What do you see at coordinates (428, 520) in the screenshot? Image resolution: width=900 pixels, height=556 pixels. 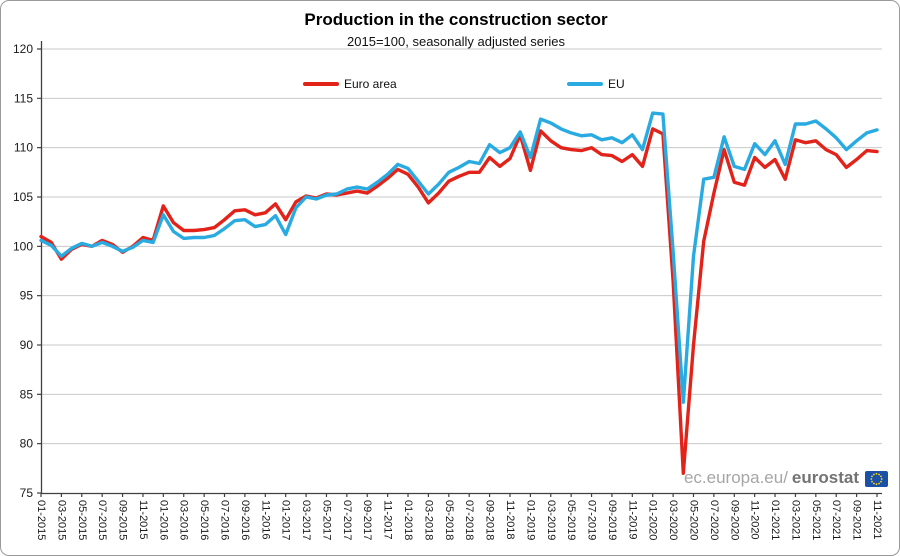 I see `svg-text: 03-2018` at bounding box center [428, 520].